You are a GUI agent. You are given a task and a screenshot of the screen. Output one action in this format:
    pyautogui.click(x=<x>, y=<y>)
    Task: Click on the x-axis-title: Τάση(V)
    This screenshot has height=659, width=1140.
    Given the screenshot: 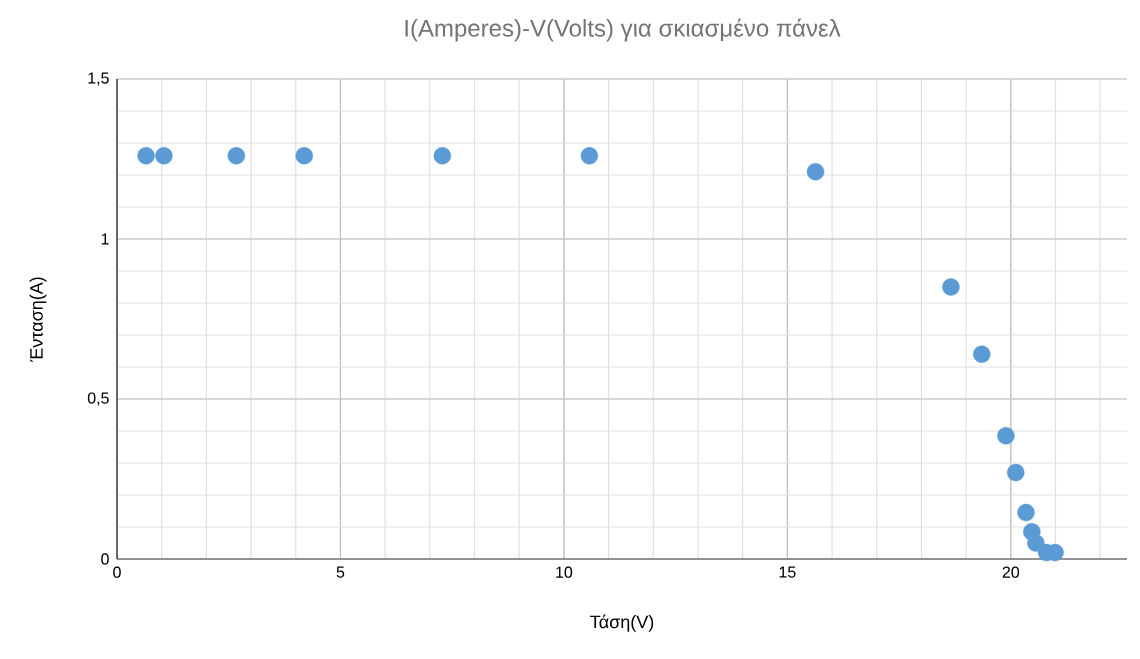 What is the action you would take?
    pyautogui.click(x=622, y=623)
    